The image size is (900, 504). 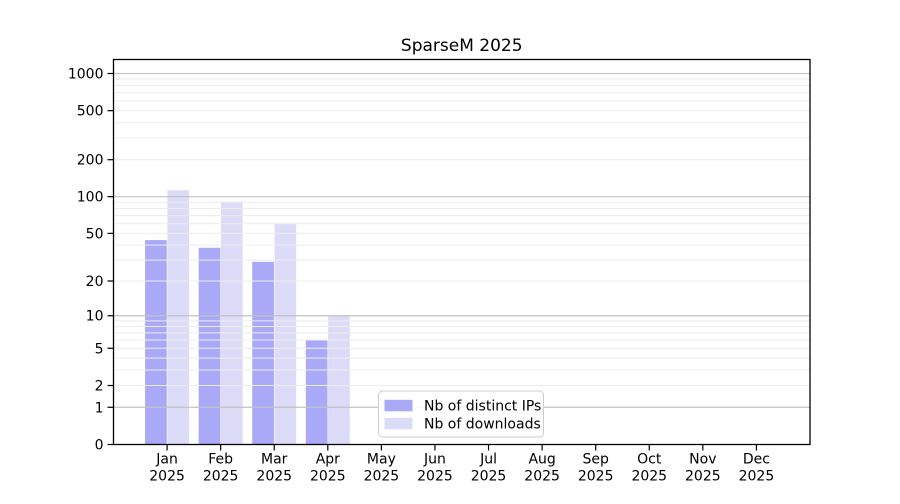 What do you see at coordinates (435, 468) in the screenshot?
I see `x-tick-label: Jun 2025` at bounding box center [435, 468].